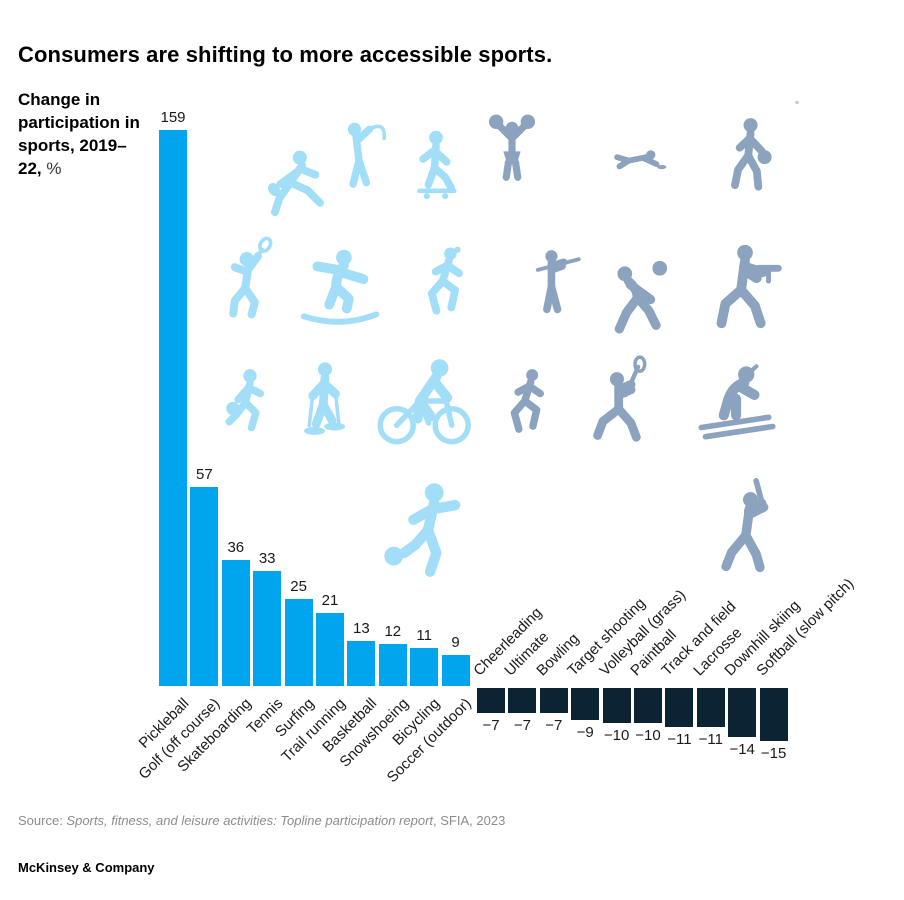 The height and width of the screenshot is (900, 904). Describe the element at coordinates (679, 739) in the screenshot. I see `value-label-track-and-field: −11` at that location.